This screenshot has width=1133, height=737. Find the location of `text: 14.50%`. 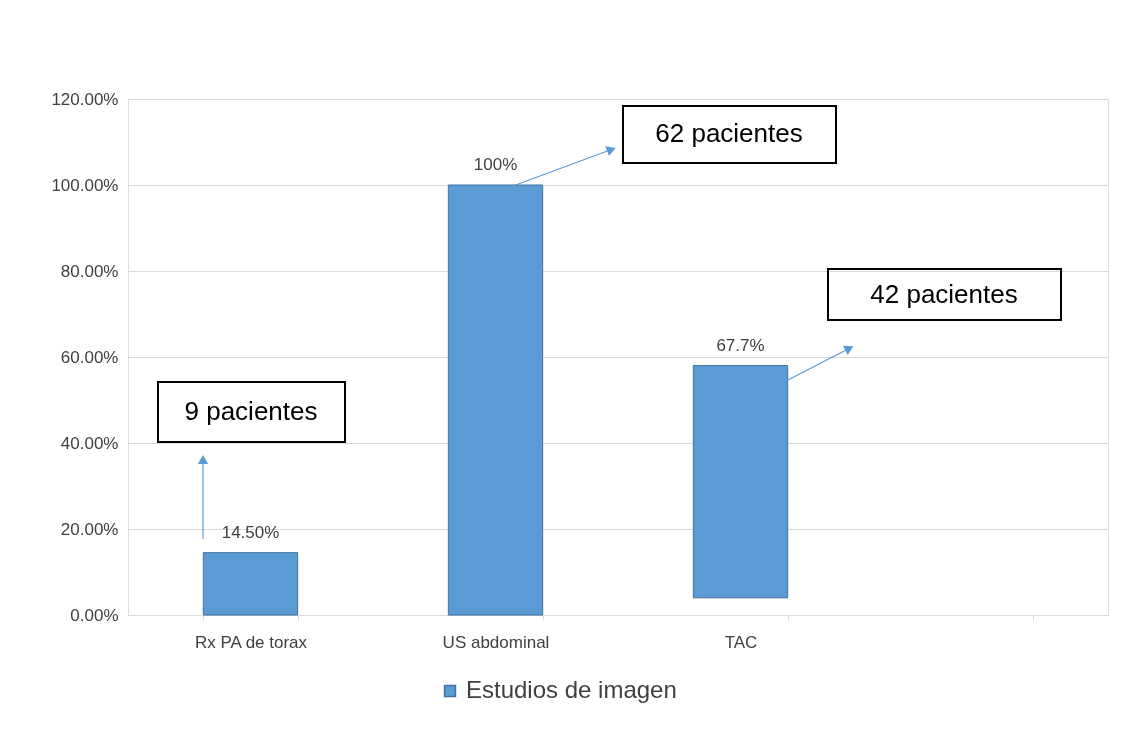

text: 14.50% is located at coordinates (250, 532).